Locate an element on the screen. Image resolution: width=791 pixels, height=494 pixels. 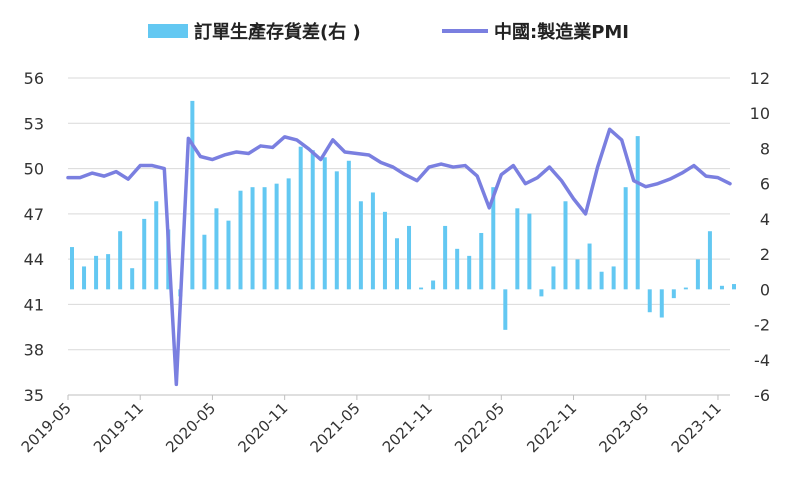
x-axis-tick-label: 2022-05 is located at coordinates (479, 427).